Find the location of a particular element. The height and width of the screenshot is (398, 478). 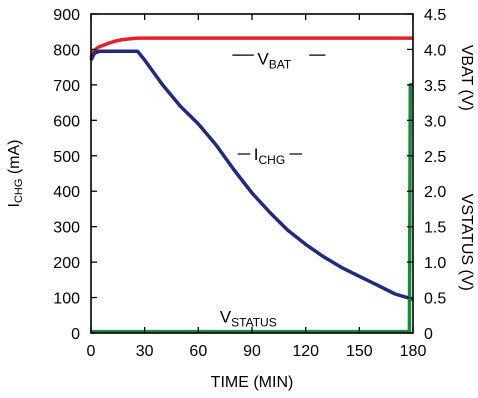

y-left-tick-label-700: 700 is located at coordinates (66, 86).